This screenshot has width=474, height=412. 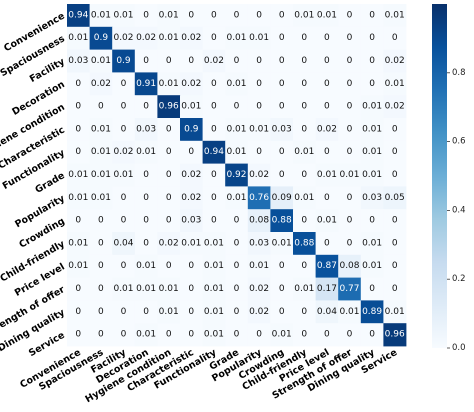 I want to click on colorbar-tick-label: 0.2, so click(x=459, y=279).